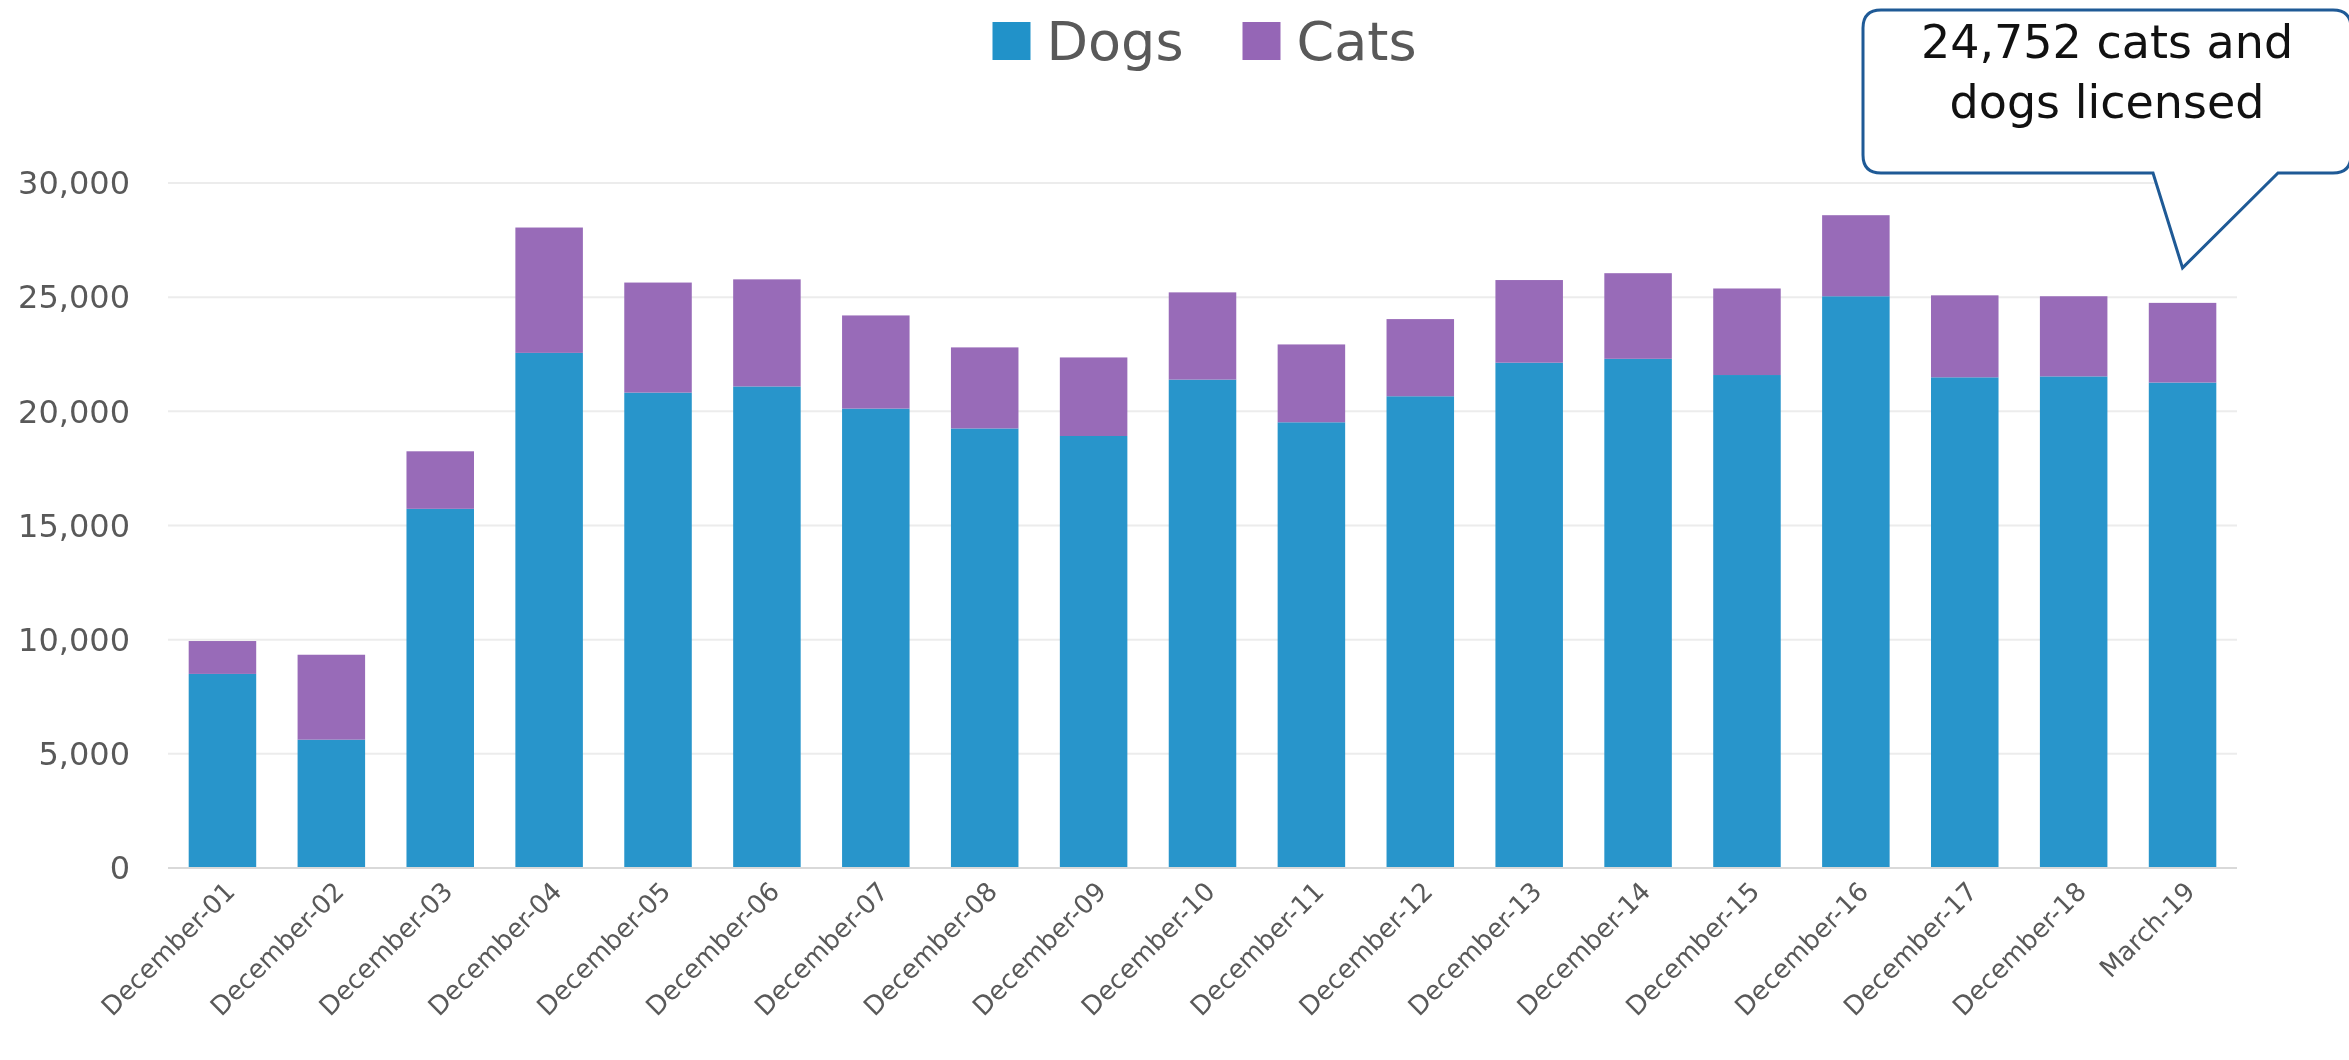 This screenshot has height=1060, width=2349. I want to click on legend-label: Dogs, so click(1115, 41).